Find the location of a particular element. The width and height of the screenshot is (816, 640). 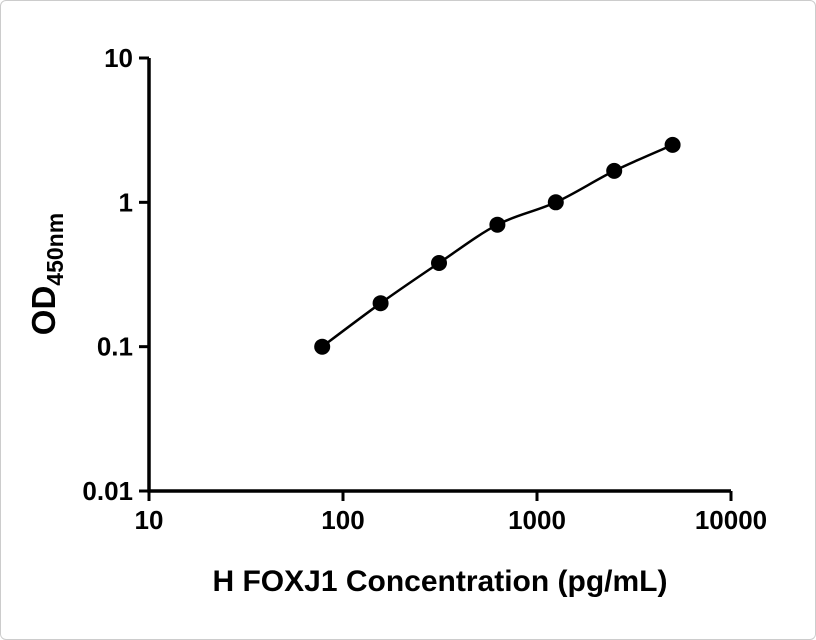

x-axis-title: H FOXJ1 Concentration (pg/mL) is located at coordinates (439, 581).